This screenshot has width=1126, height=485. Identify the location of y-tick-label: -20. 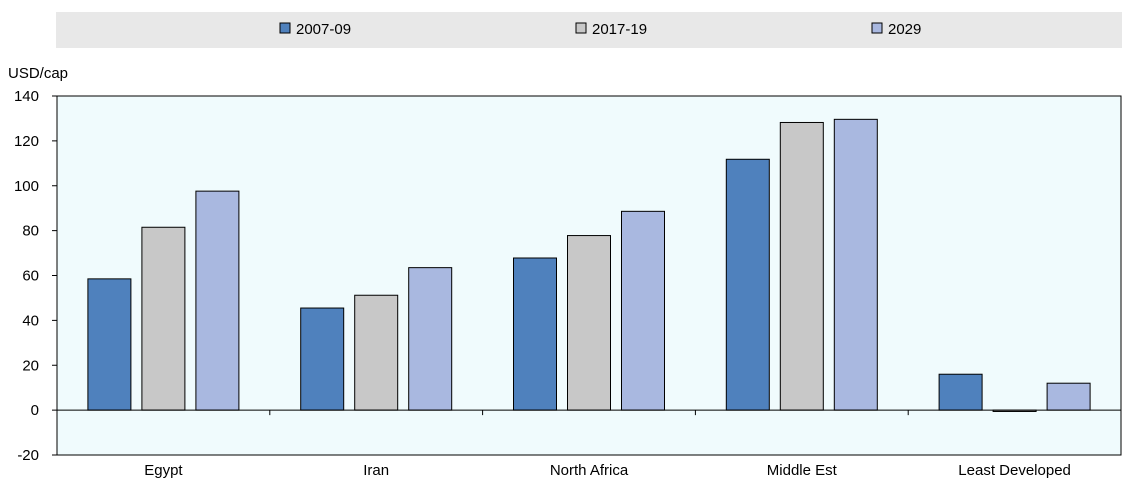
(28, 455).